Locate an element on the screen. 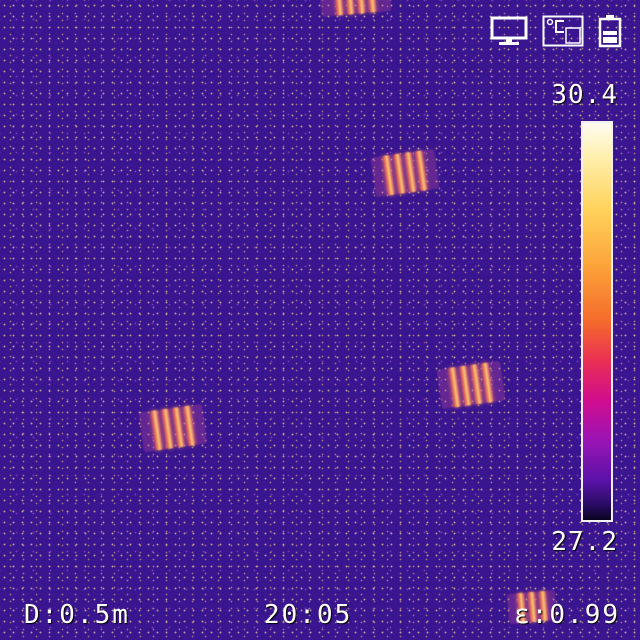 The height and width of the screenshot is (640, 640). distance-readout: D:0.5m is located at coordinates (77, 615).